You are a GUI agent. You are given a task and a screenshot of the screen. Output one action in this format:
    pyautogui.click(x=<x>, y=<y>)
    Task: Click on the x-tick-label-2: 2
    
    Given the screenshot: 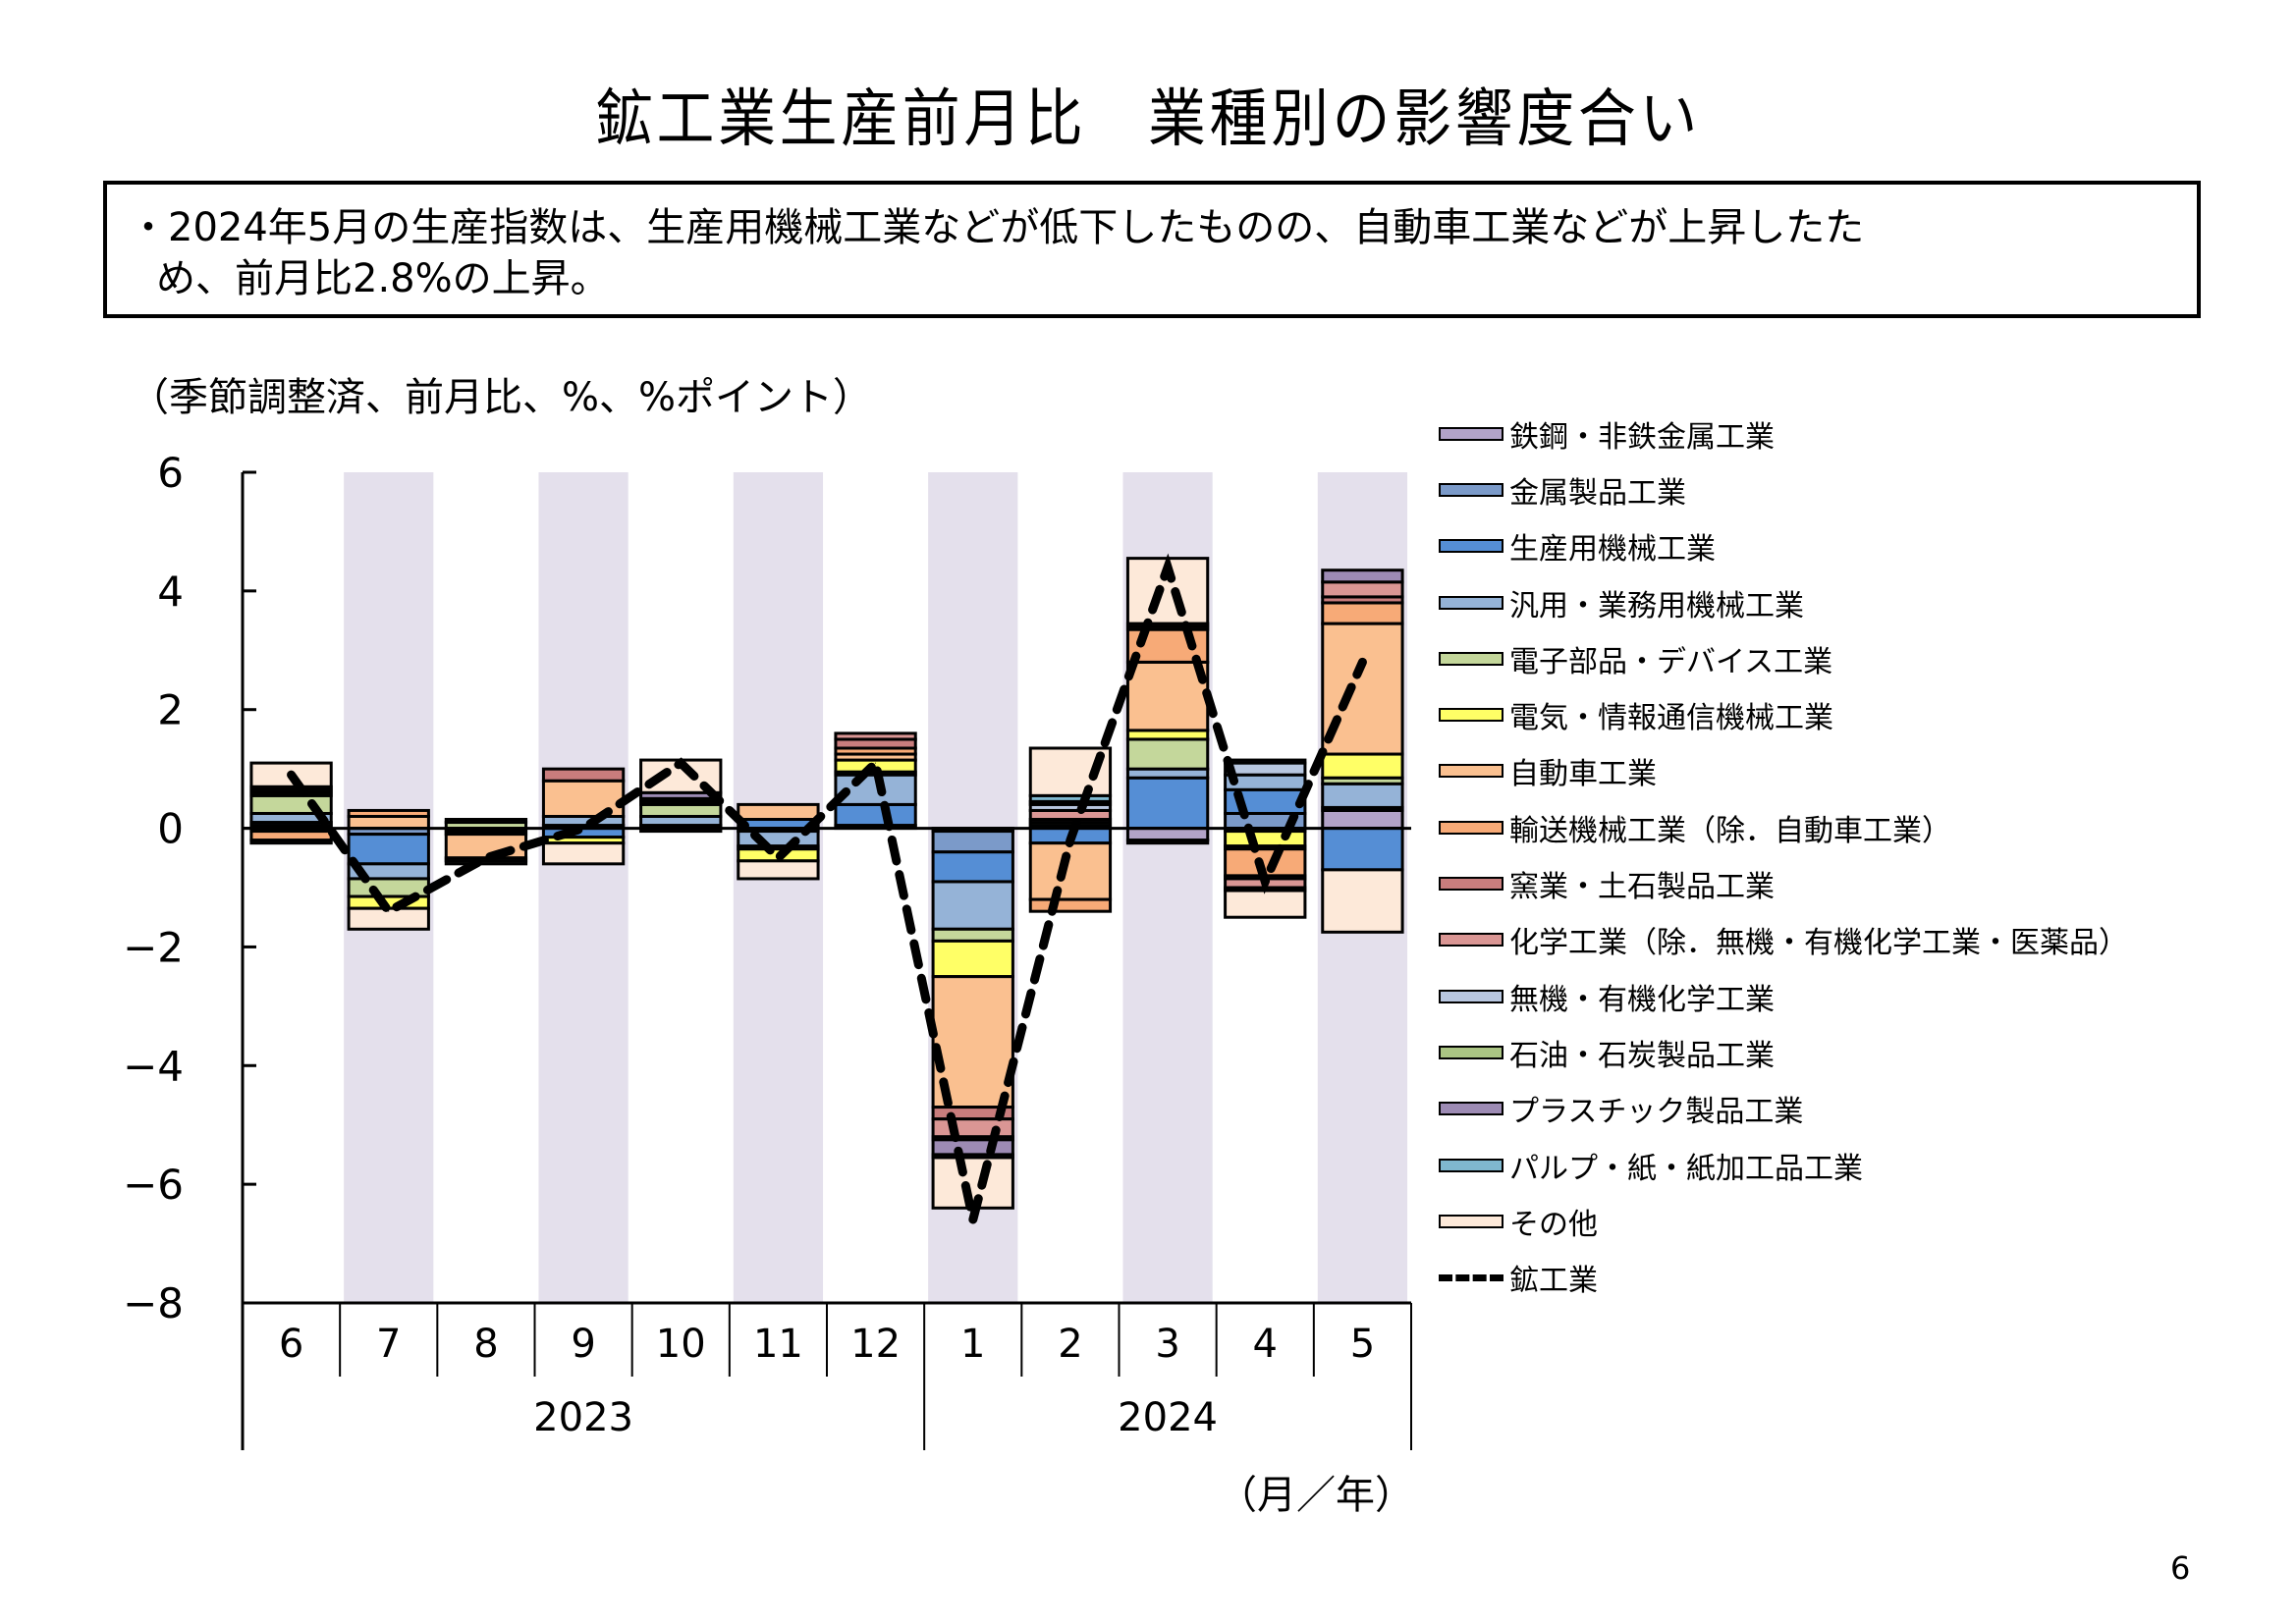 What is the action you would take?
    pyautogui.click(x=1070, y=1344)
    